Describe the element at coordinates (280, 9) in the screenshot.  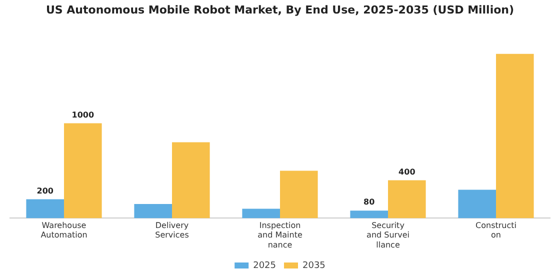
I see `chart-title: US Autonomous Mobile Robot Market, By End Use, 2025-2035 (USD Million)` at that location.